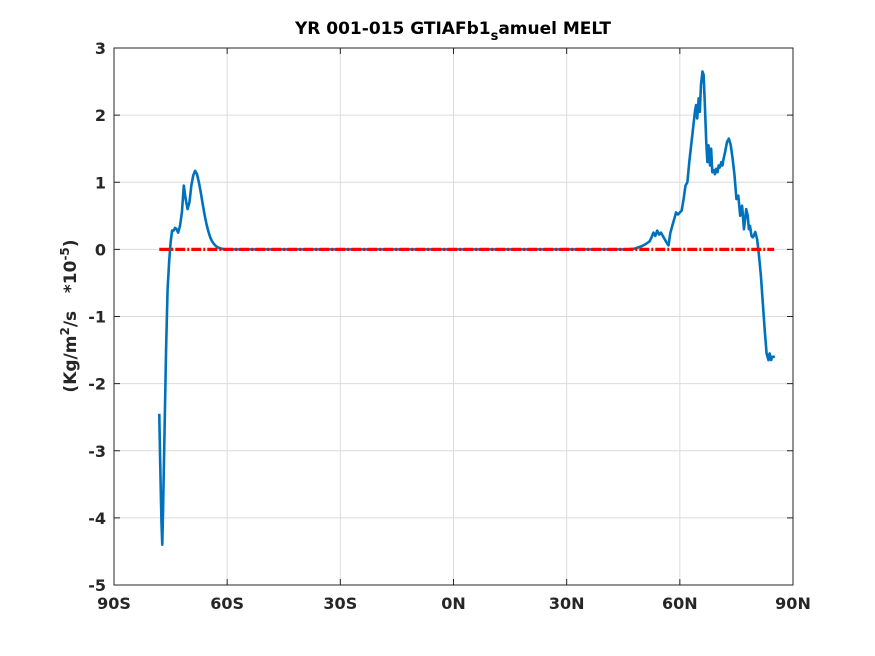 The image size is (875, 656). Describe the element at coordinates (453, 603) in the screenshot. I see `x-tick-label: 0N` at that location.